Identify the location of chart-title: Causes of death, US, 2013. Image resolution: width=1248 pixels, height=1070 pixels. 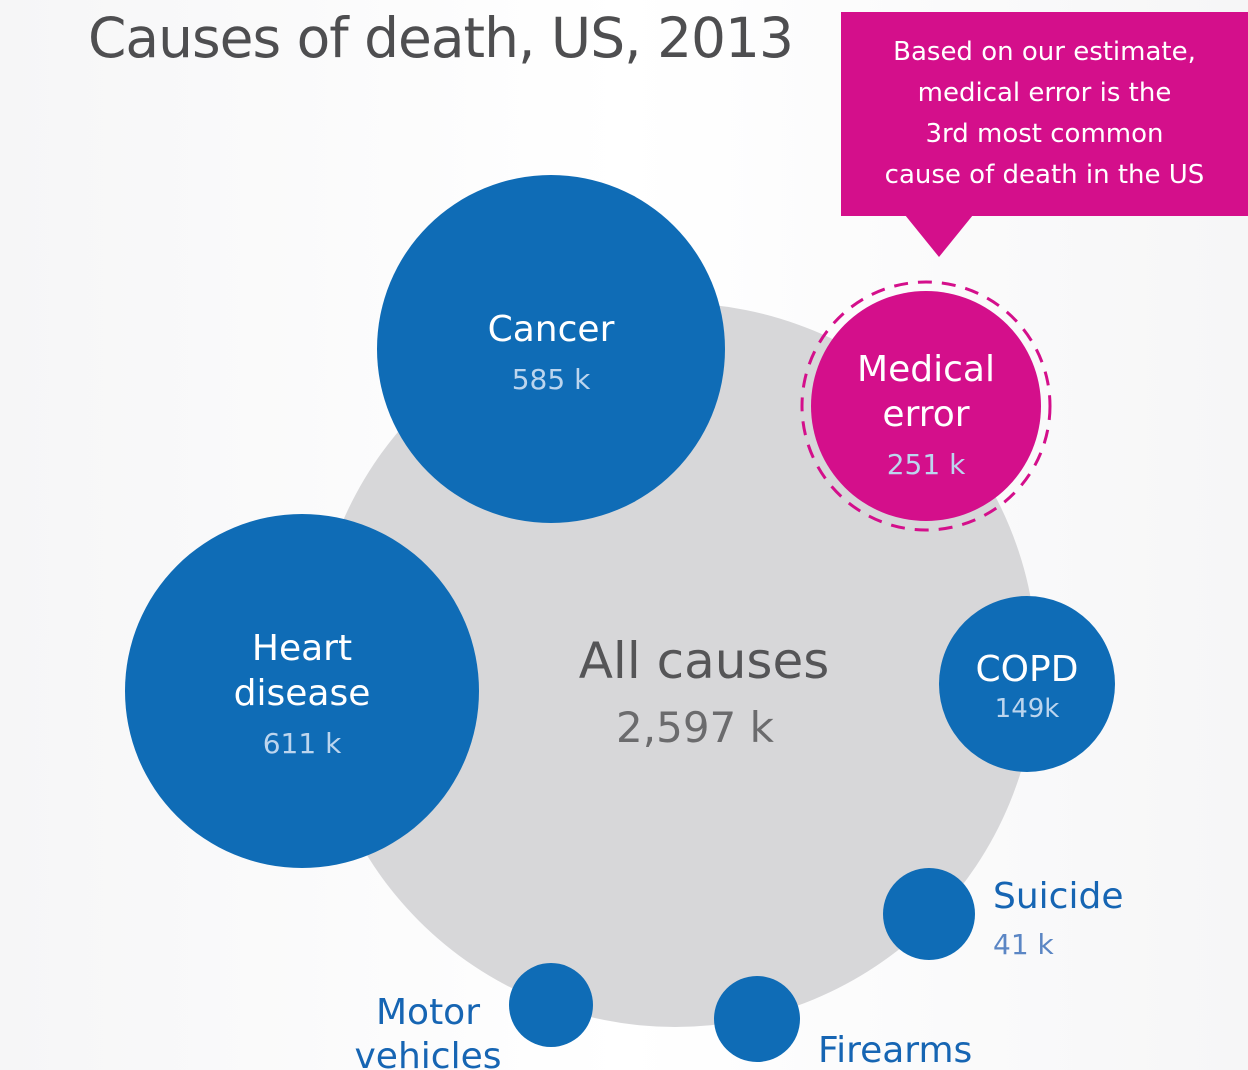
(441, 38).